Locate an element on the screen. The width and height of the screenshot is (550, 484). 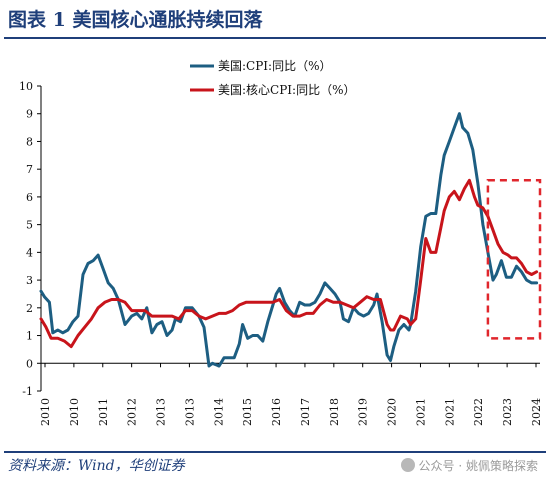
x-tick-label: 2016 is located at coordinates (276, 412).